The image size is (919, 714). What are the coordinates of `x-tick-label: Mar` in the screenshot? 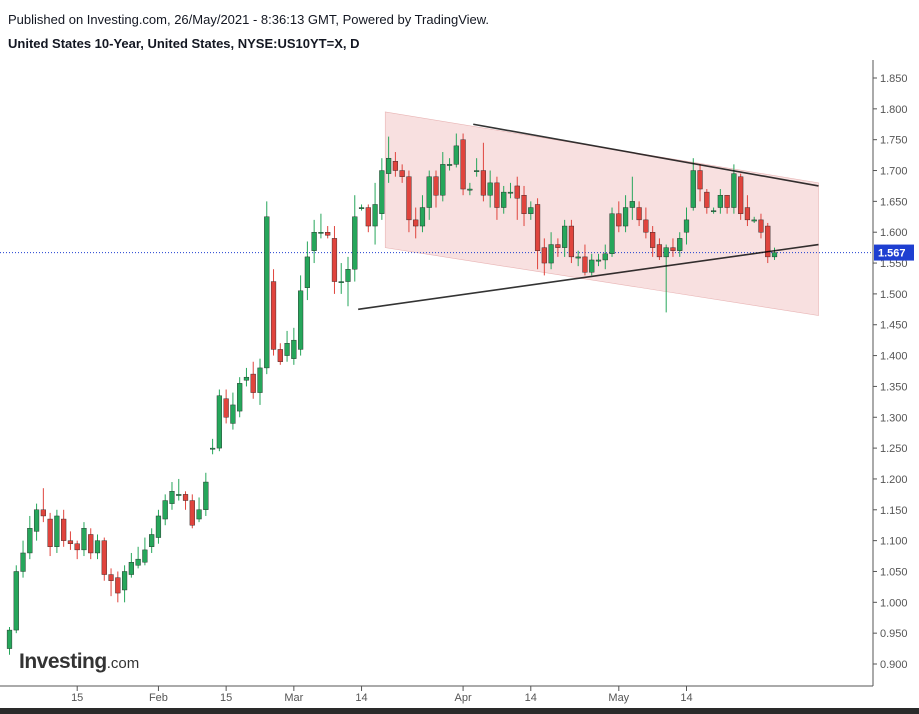 It's located at (293, 698).